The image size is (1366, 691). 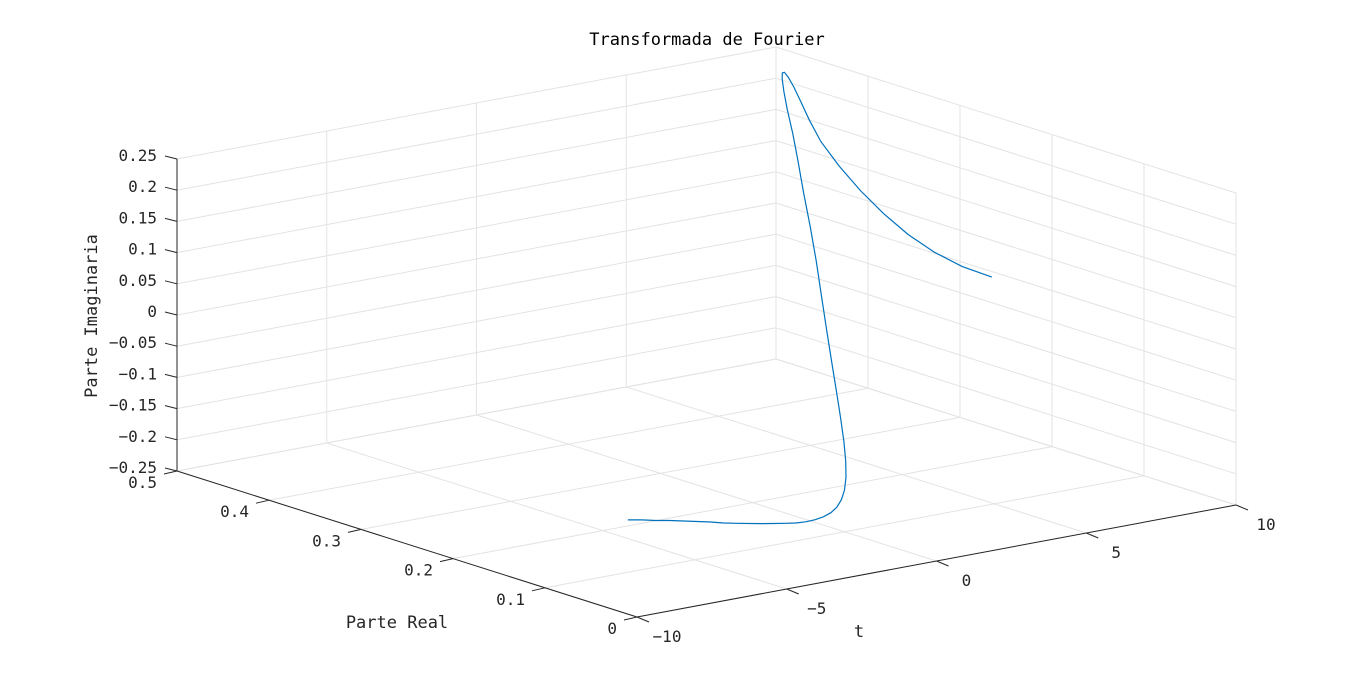 I want to click on x-tick-label: 0.3, so click(x=326, y=540).